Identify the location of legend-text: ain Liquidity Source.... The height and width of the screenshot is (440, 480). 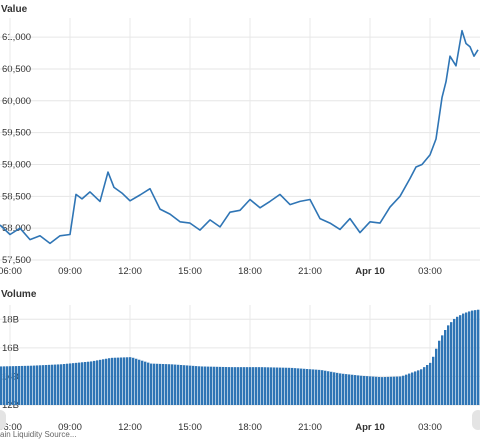
(38, 434).